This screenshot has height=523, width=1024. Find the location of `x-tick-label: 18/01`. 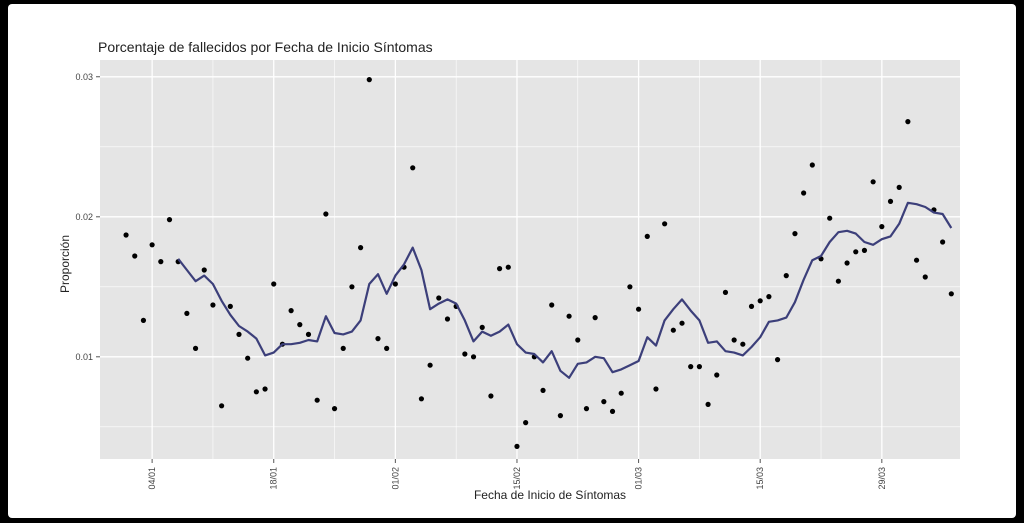

x-tick-label: 18/01 is located at coordinates (274, 478).